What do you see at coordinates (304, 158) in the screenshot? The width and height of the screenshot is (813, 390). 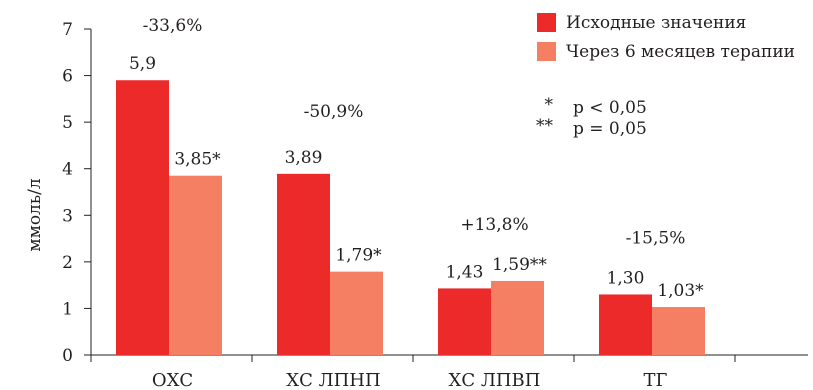 I see `value-label-baseline: 3,89` at bounding box center [304, 158].